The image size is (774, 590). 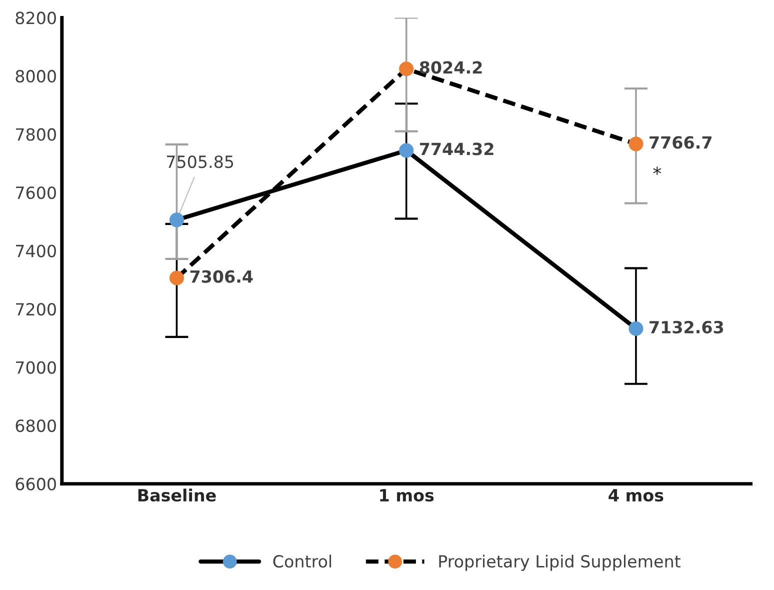 I want to click on y-tick-label: 8000, so click(x=36, y=76).